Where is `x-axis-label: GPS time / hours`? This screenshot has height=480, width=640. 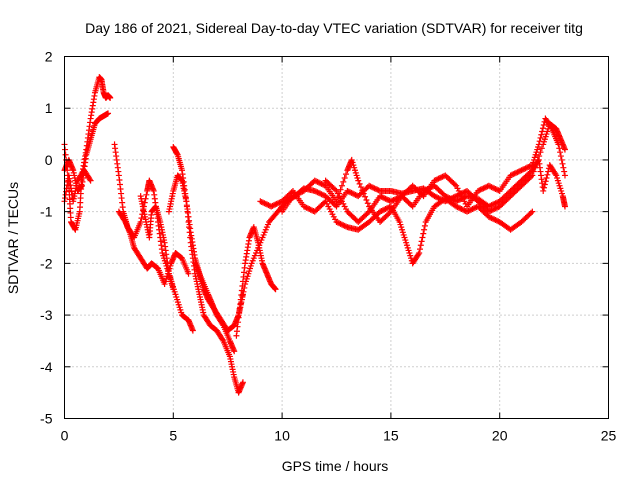
x-axis-label: GPS time / hours is located at coordinates (335, 466).